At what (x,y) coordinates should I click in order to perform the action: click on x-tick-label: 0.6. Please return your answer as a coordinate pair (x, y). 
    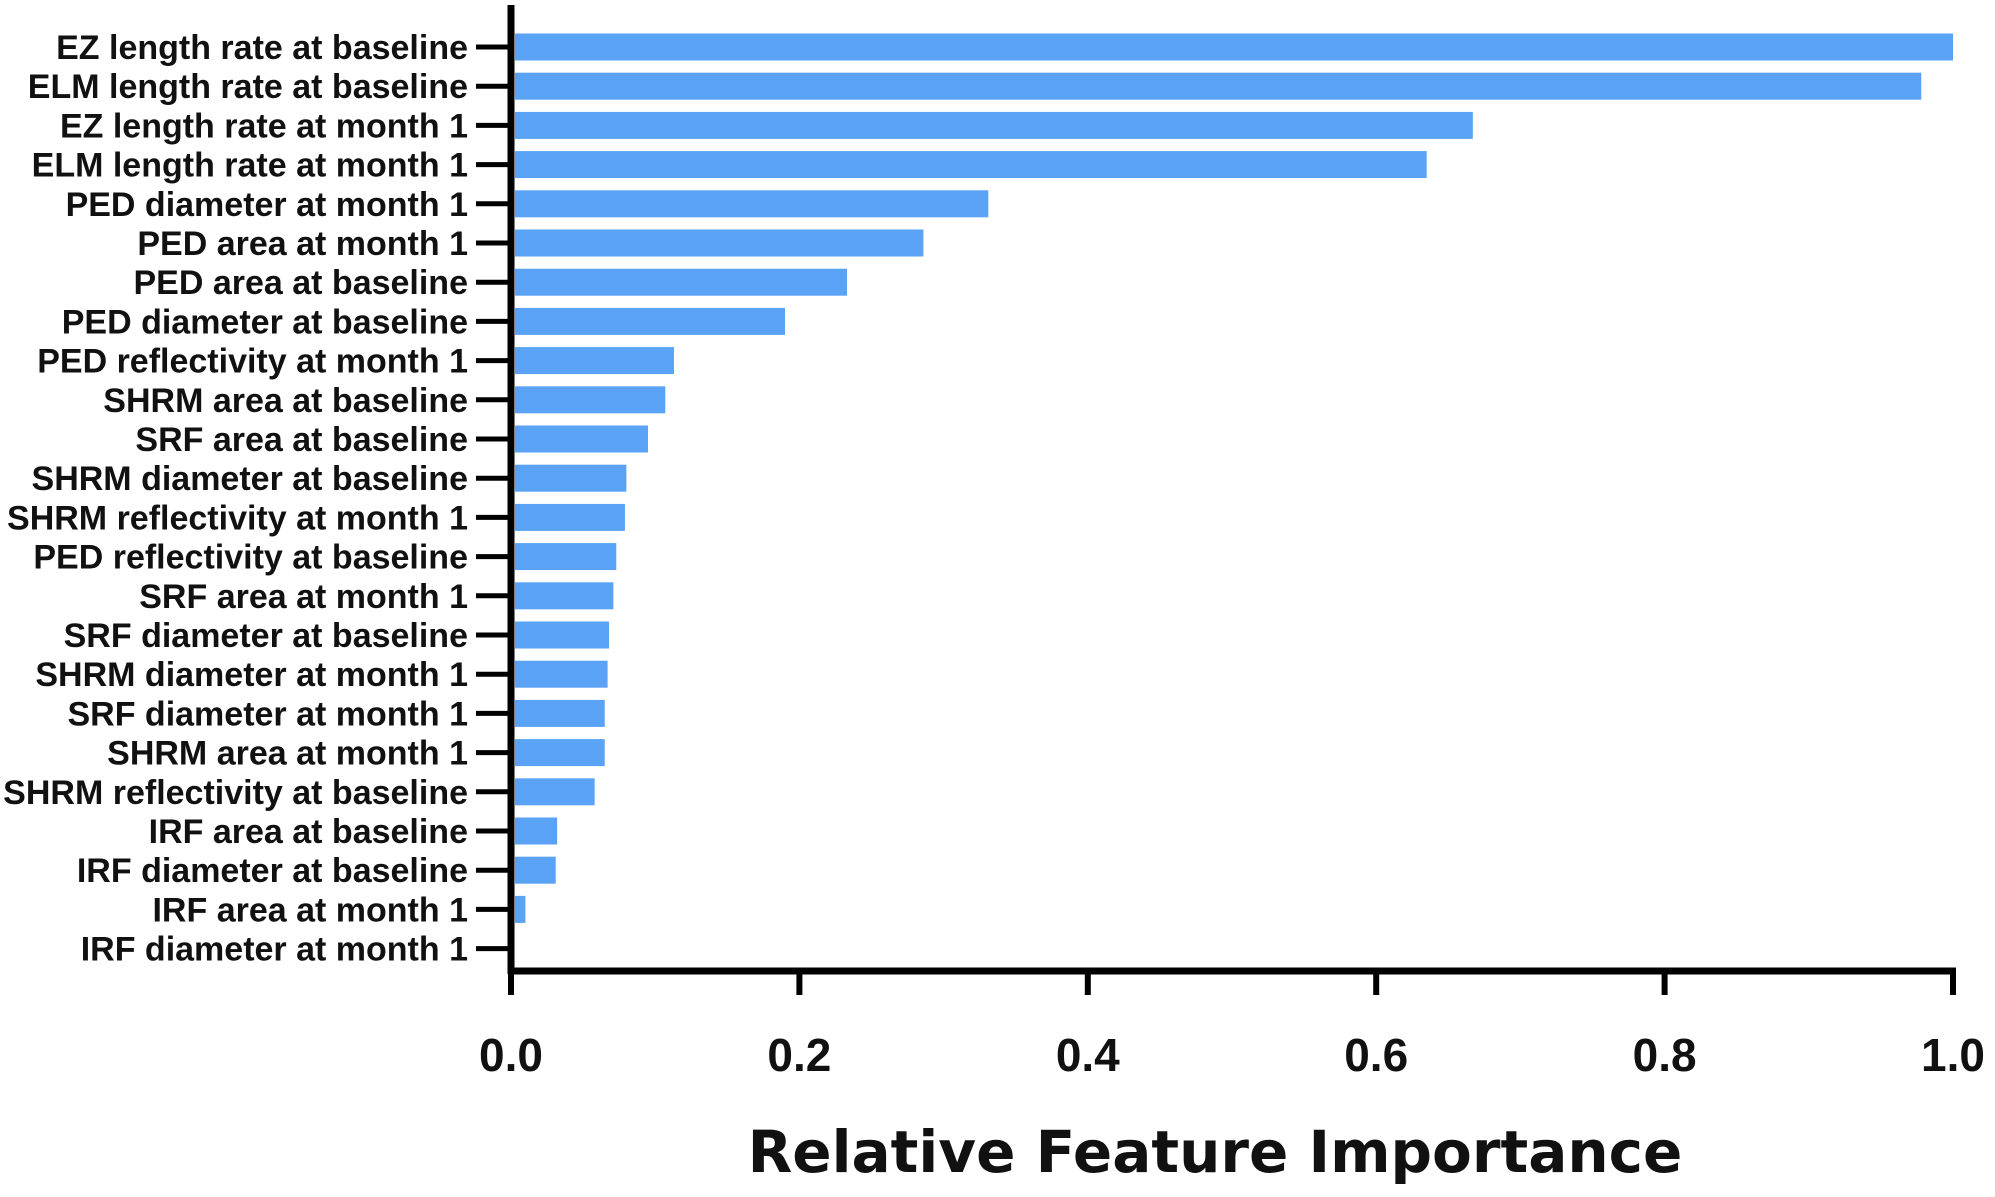
    Looking at the image, I should click on (1376, 1055).